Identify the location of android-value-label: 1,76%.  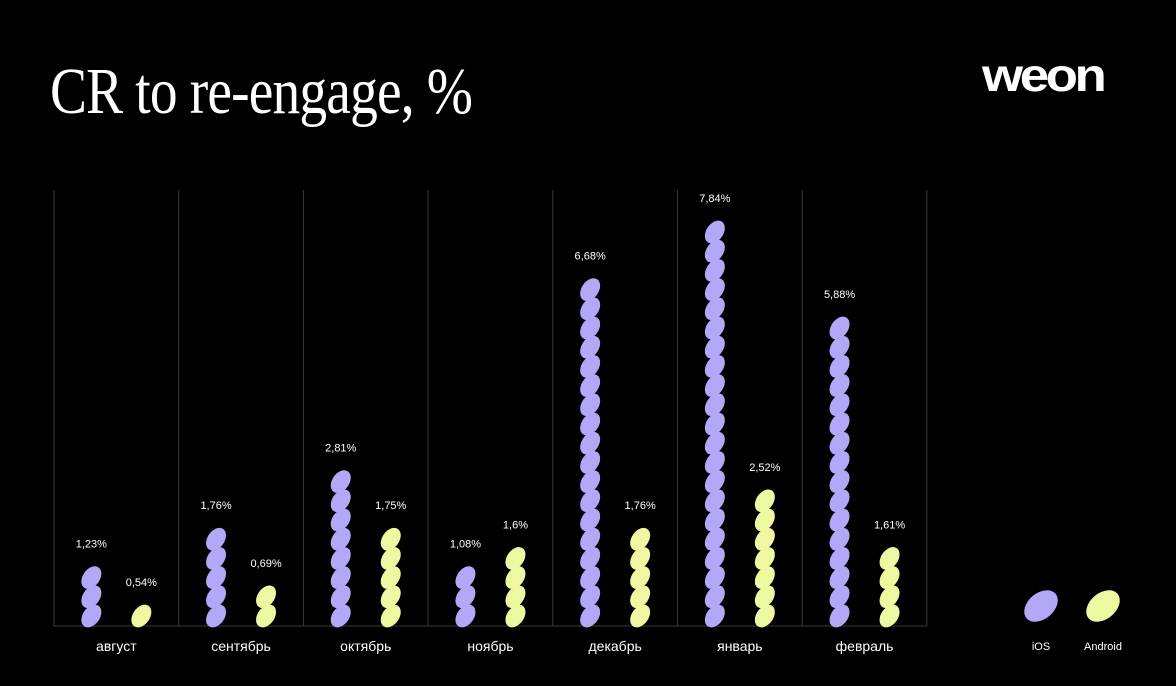
(640, 506).